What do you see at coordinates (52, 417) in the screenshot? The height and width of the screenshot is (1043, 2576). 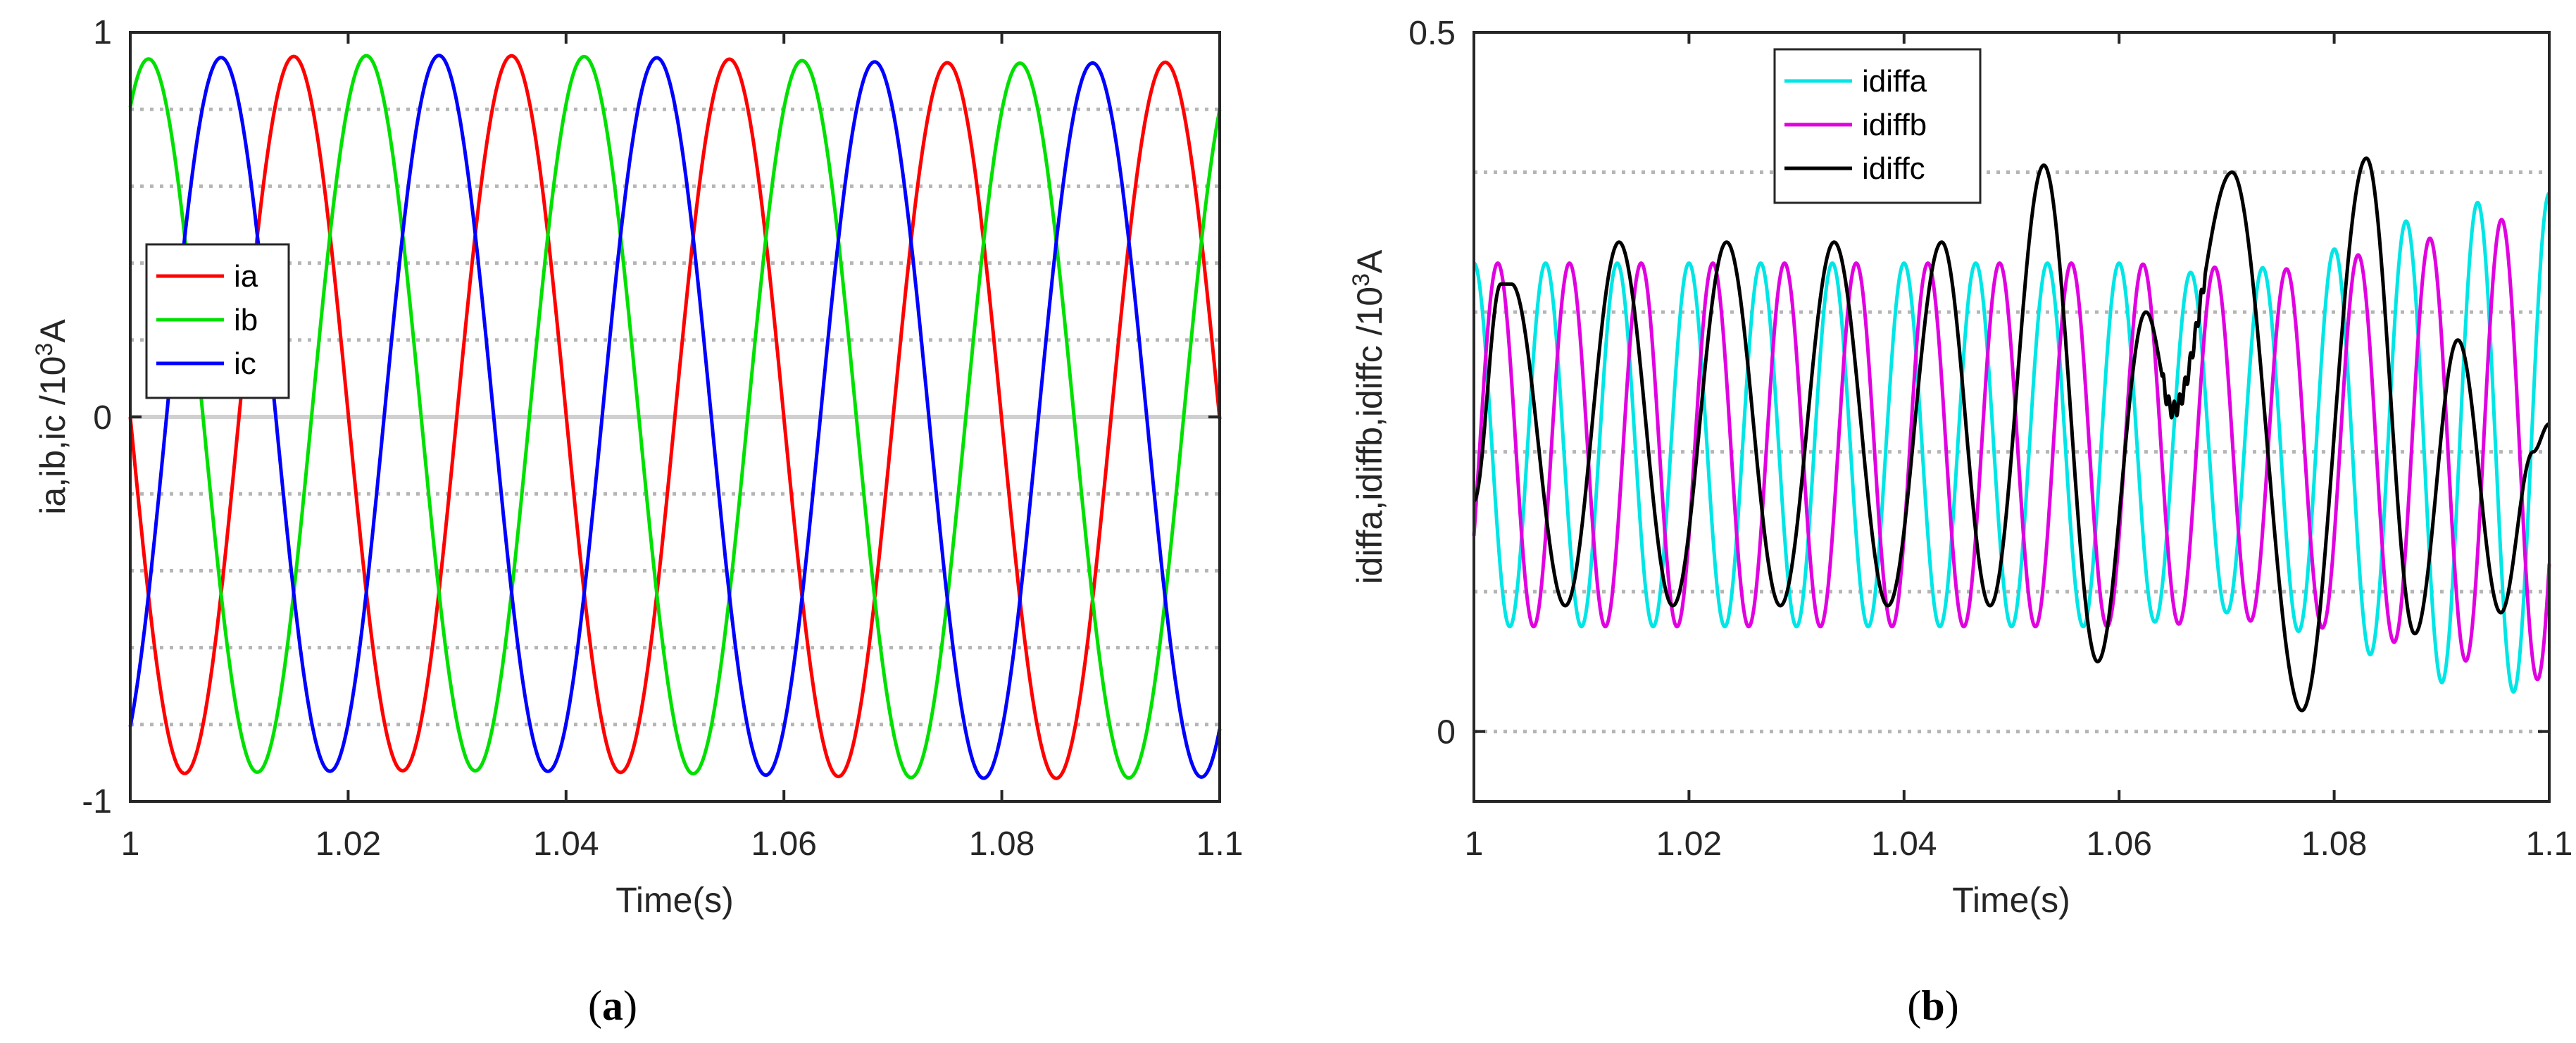 I see `panel-a-y-axis-label: ia,ib,ic /103A` at bounding box center [52, 417].